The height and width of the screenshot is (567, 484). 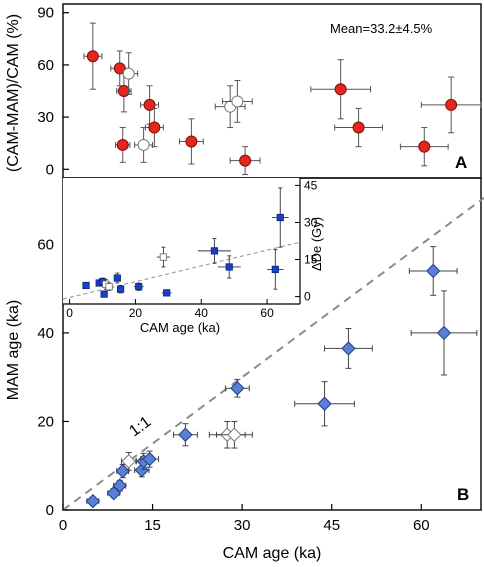 What do you see at coordinates (50, 510) in the screenshot?
I see `panel-b-y-tick-label: 0` at bounding box center [50, 510].